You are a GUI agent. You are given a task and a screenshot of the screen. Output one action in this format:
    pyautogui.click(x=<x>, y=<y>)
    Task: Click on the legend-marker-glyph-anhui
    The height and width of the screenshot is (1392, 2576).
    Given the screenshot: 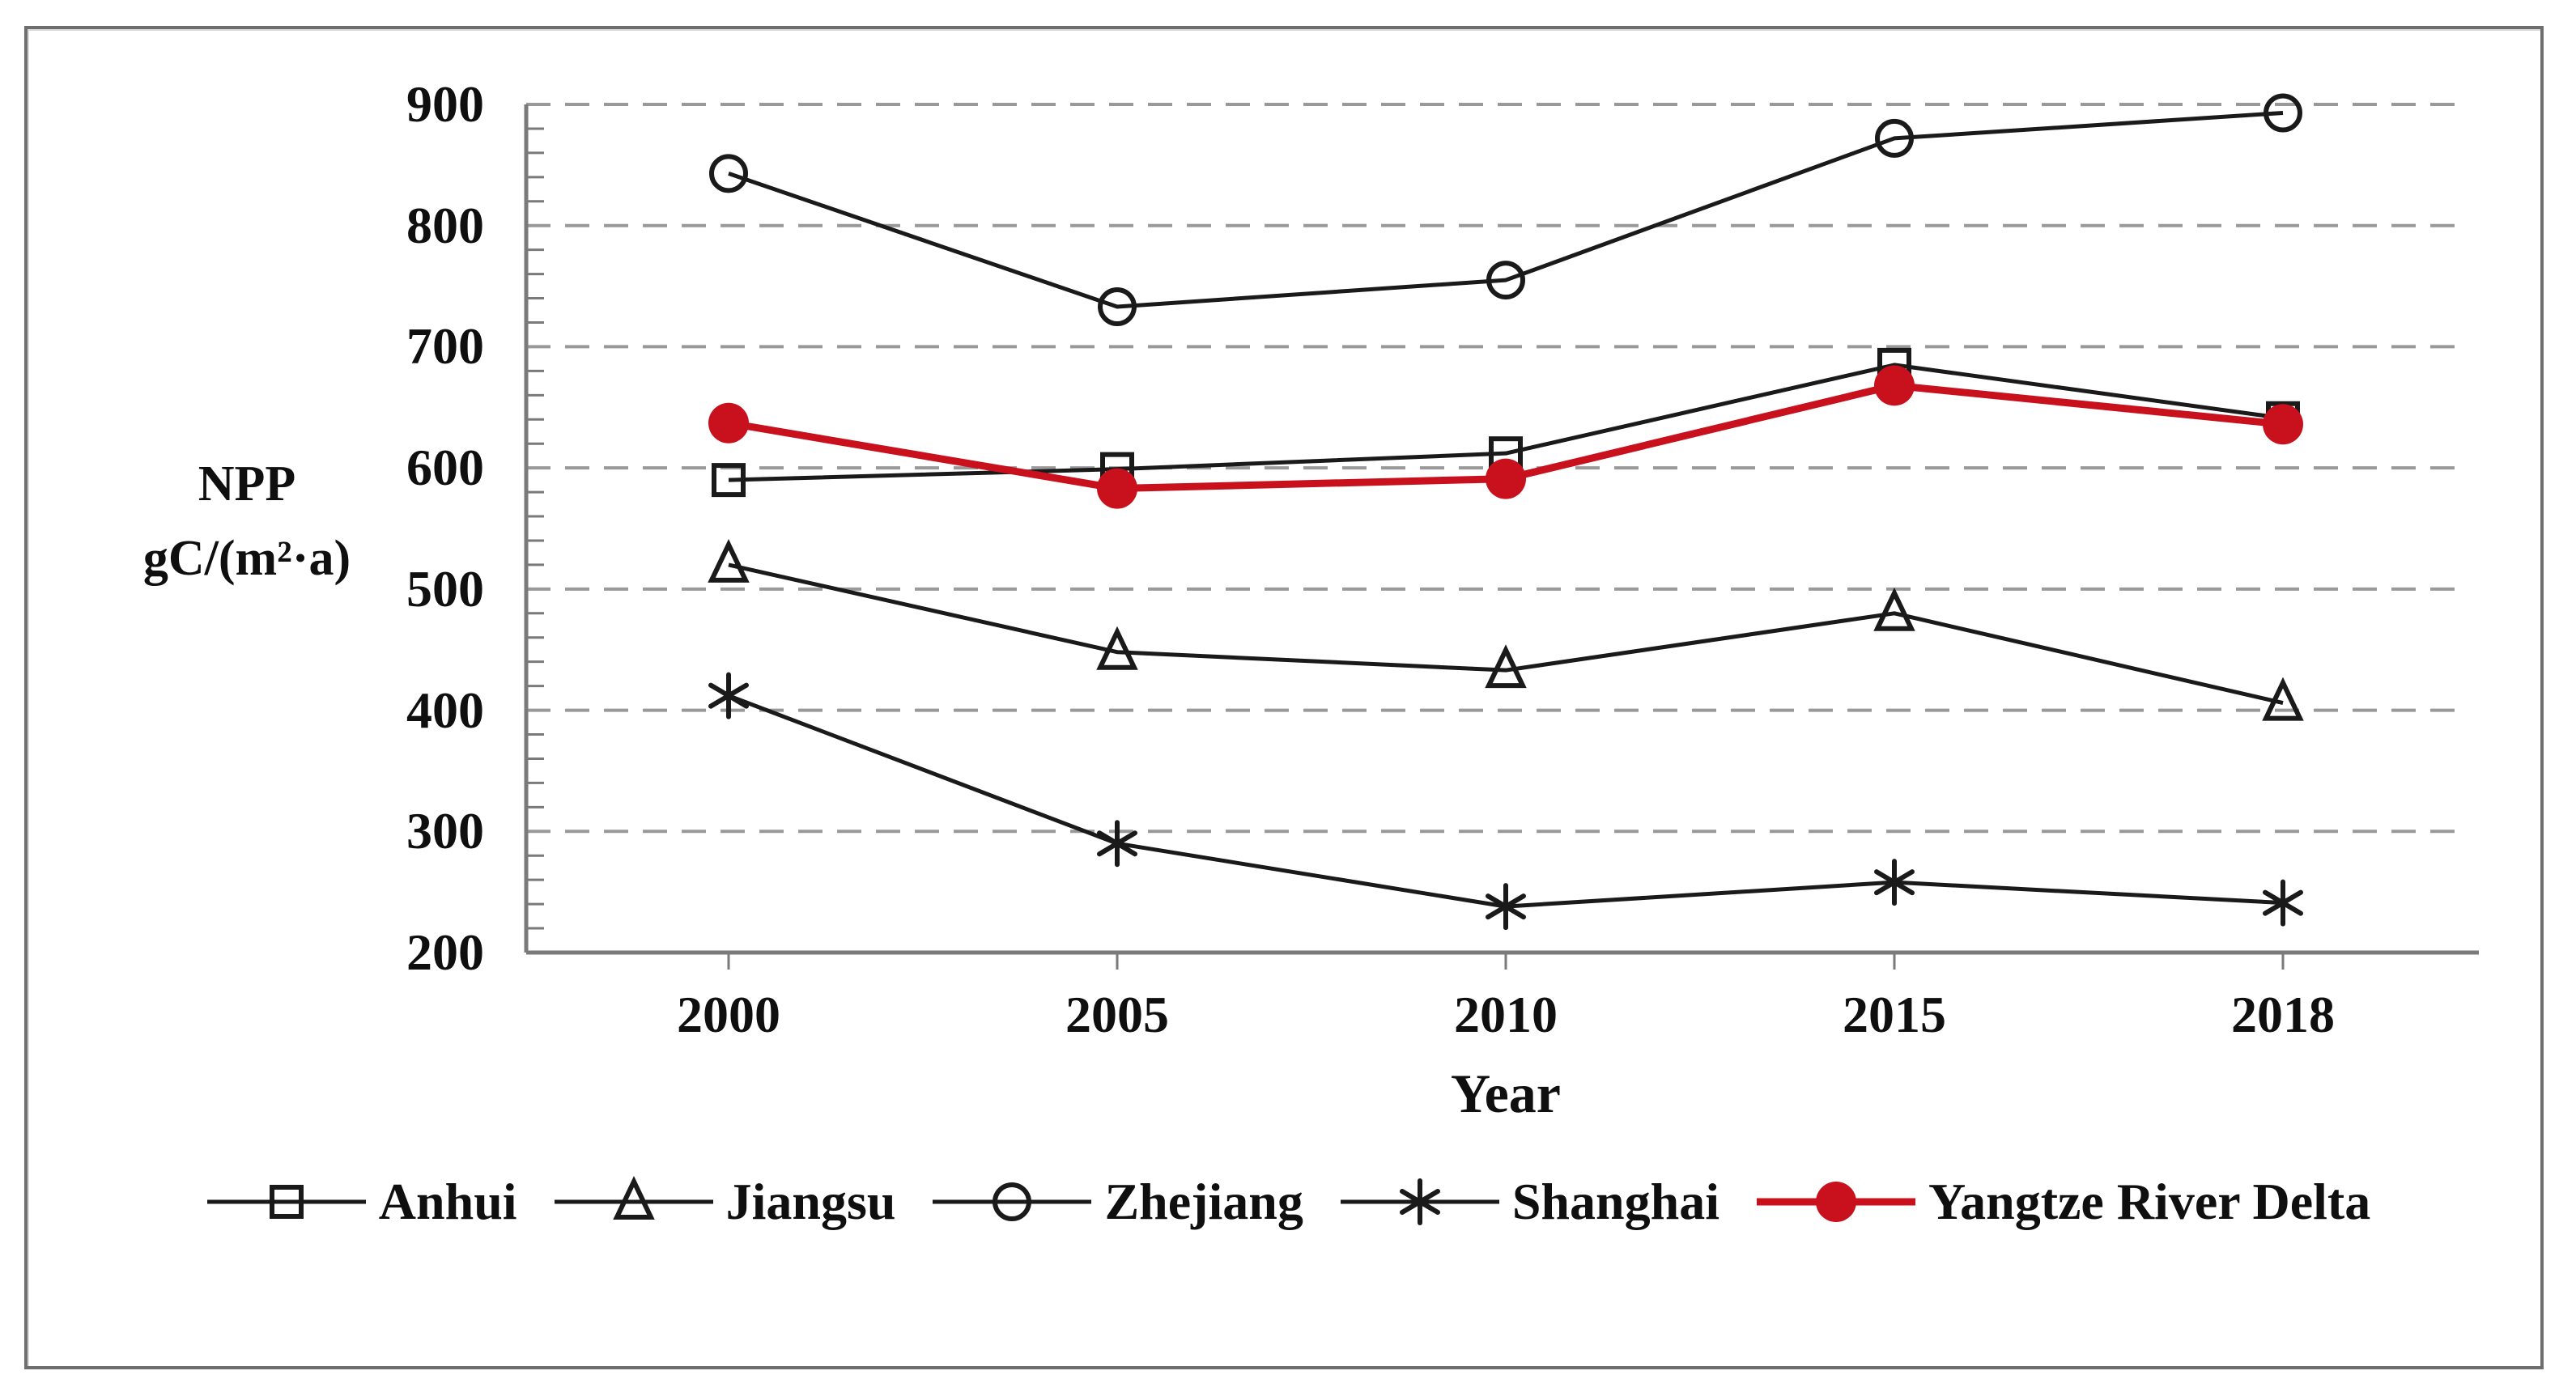 What is the action you would take?
    pyautogui.click(x=287, y=1202)
    